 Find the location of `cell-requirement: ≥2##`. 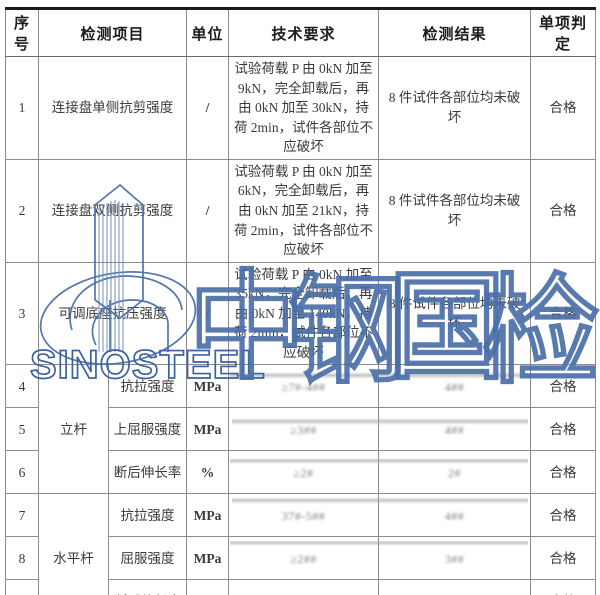

cell-requirement: ≥2## is located at coordinates (304, 558).